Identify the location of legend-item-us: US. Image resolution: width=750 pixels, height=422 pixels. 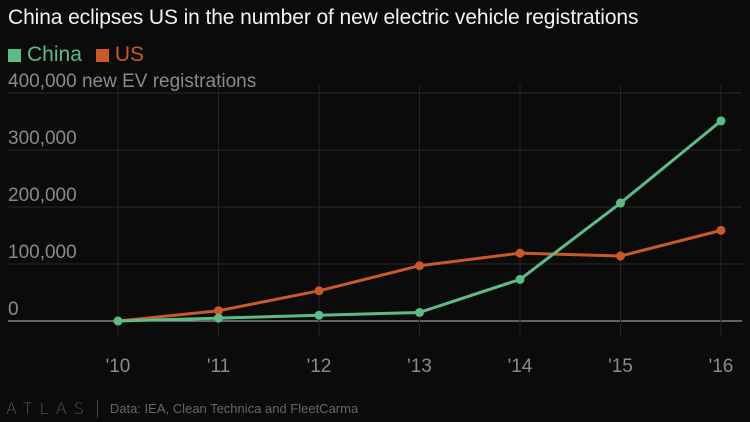
(120, 55).